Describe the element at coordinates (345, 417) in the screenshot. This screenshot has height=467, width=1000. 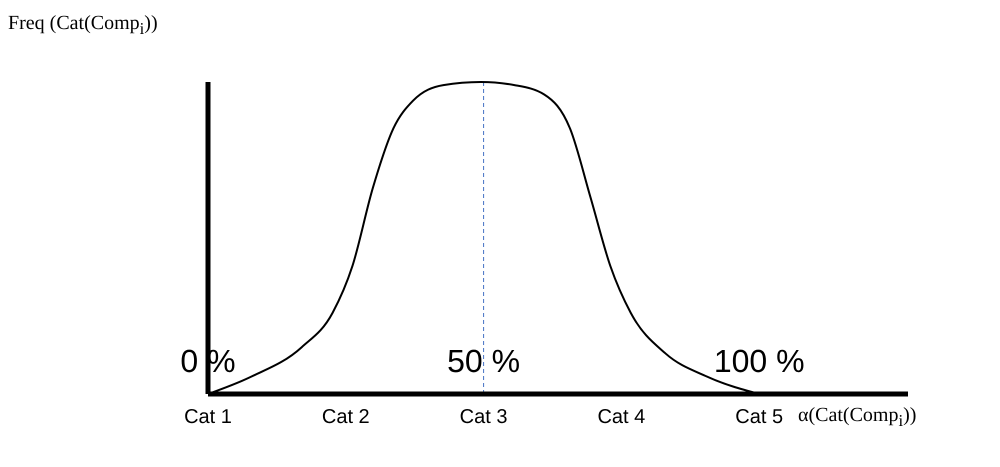
I see `text: Cat 2` at that location.